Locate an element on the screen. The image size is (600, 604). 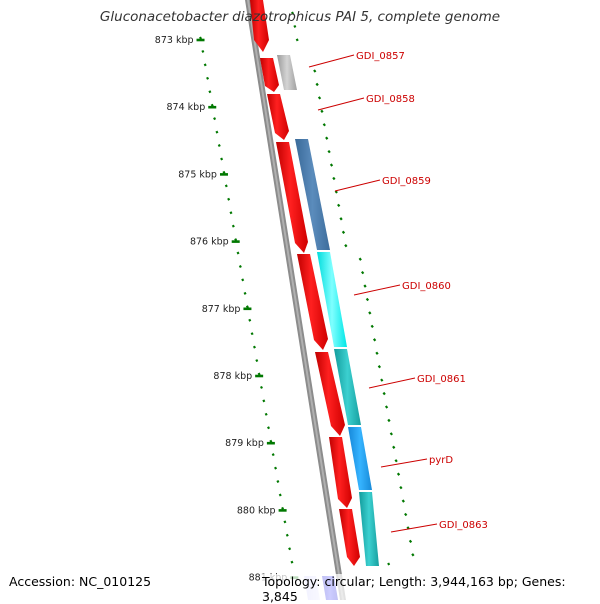
kbp-label: 873 kbp is located at coordinates (174, 40).